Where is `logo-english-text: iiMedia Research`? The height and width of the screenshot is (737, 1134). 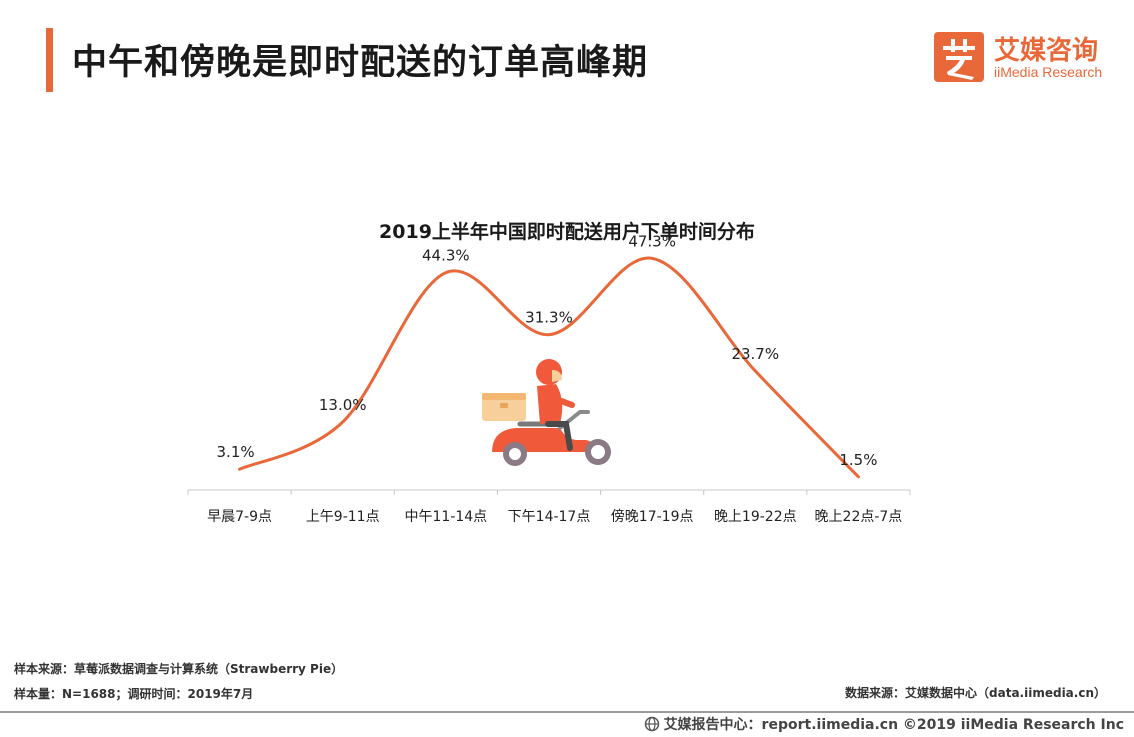 logo-english-text: iiMedia Research is located at coordinates (1048, 72).